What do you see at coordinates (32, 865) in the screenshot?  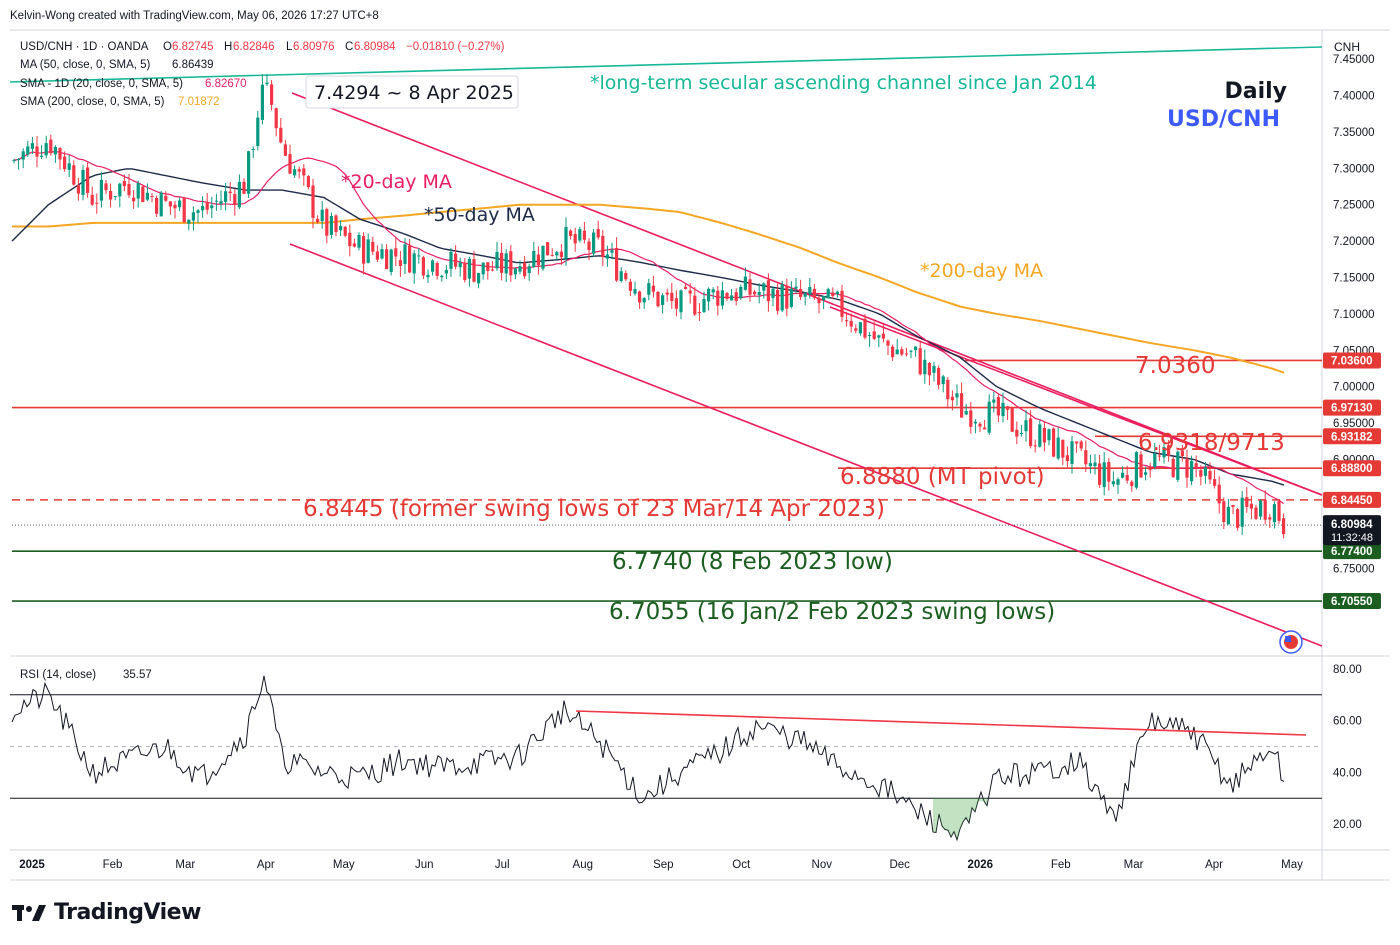 I see `time-axis-label: 2025` at bounding box center [32, 865].